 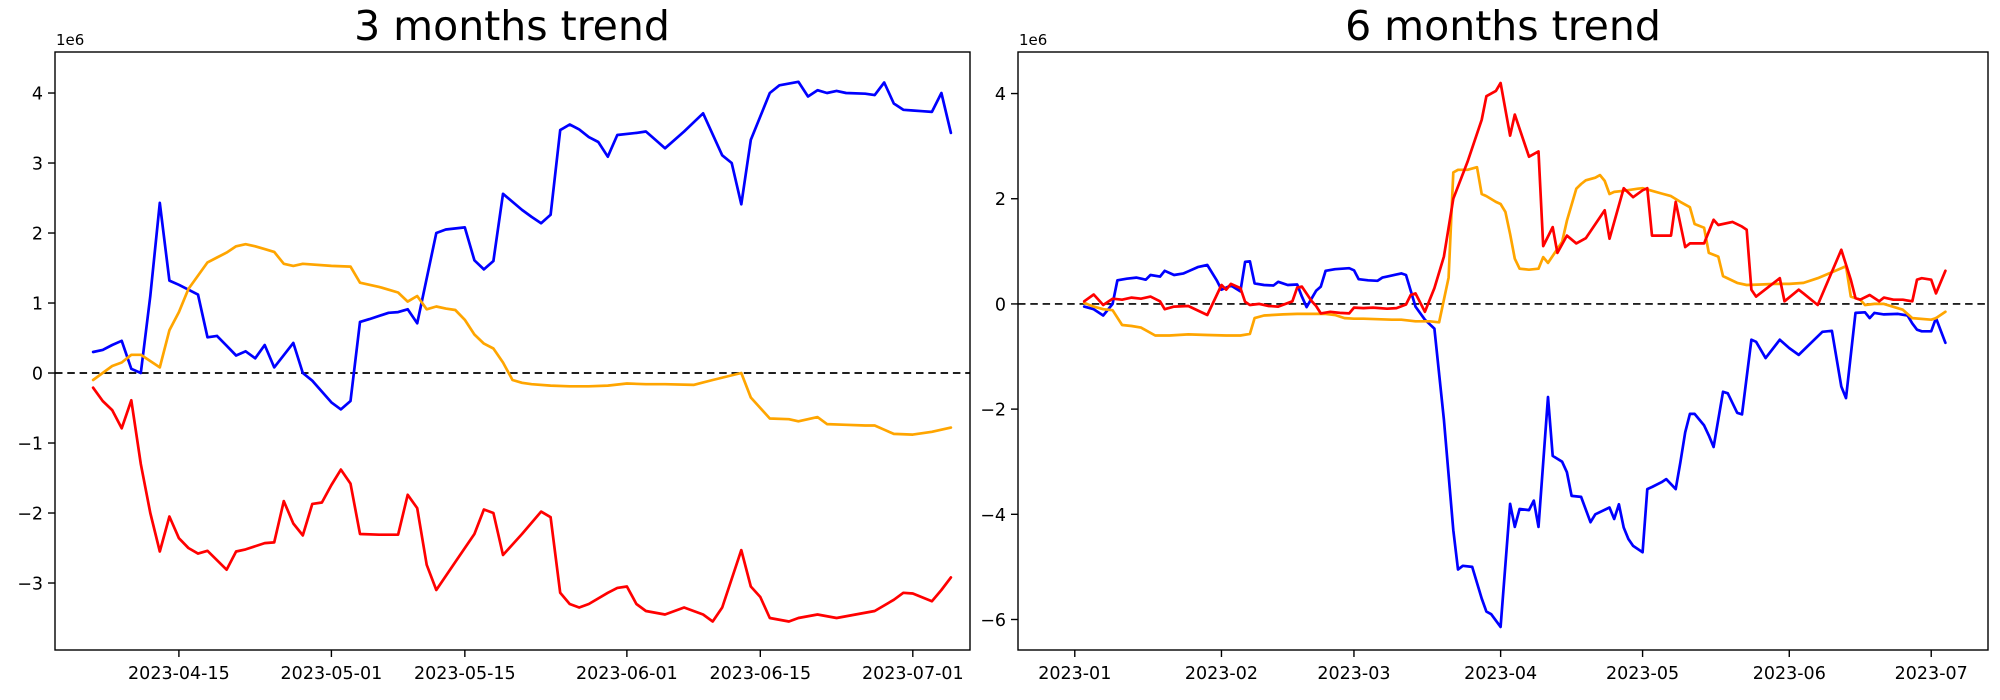 What do you see at coordinates (332, 674) in the screenshot?
I see `x-tick-label: 2023-05-01` at bounding box center [332, 674].